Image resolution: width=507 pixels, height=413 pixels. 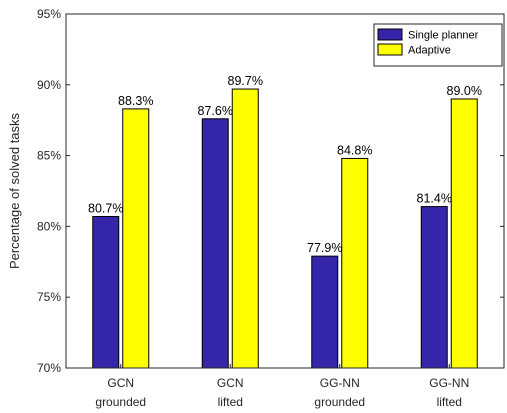 I want to click on y-tick-label: 80%, so click(x=49, y=226).